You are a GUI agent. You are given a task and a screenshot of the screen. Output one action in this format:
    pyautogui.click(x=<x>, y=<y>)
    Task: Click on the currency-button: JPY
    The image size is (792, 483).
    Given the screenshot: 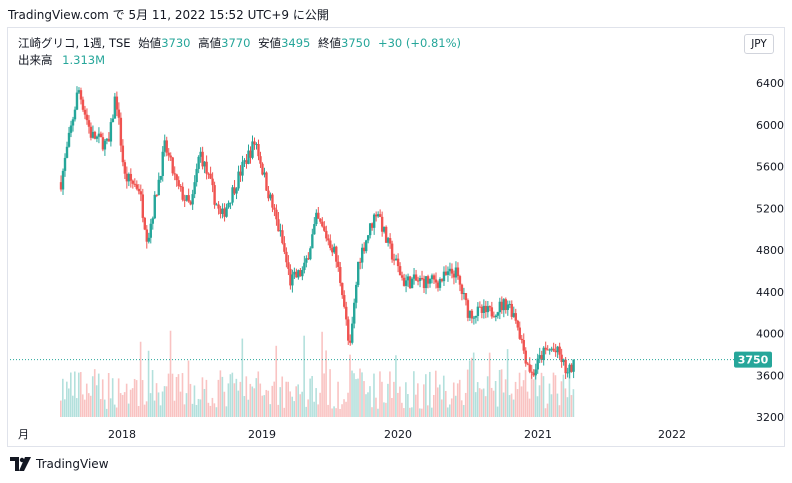 What is the action you would take?
    pyautogui.click(x=759, y=44)
    